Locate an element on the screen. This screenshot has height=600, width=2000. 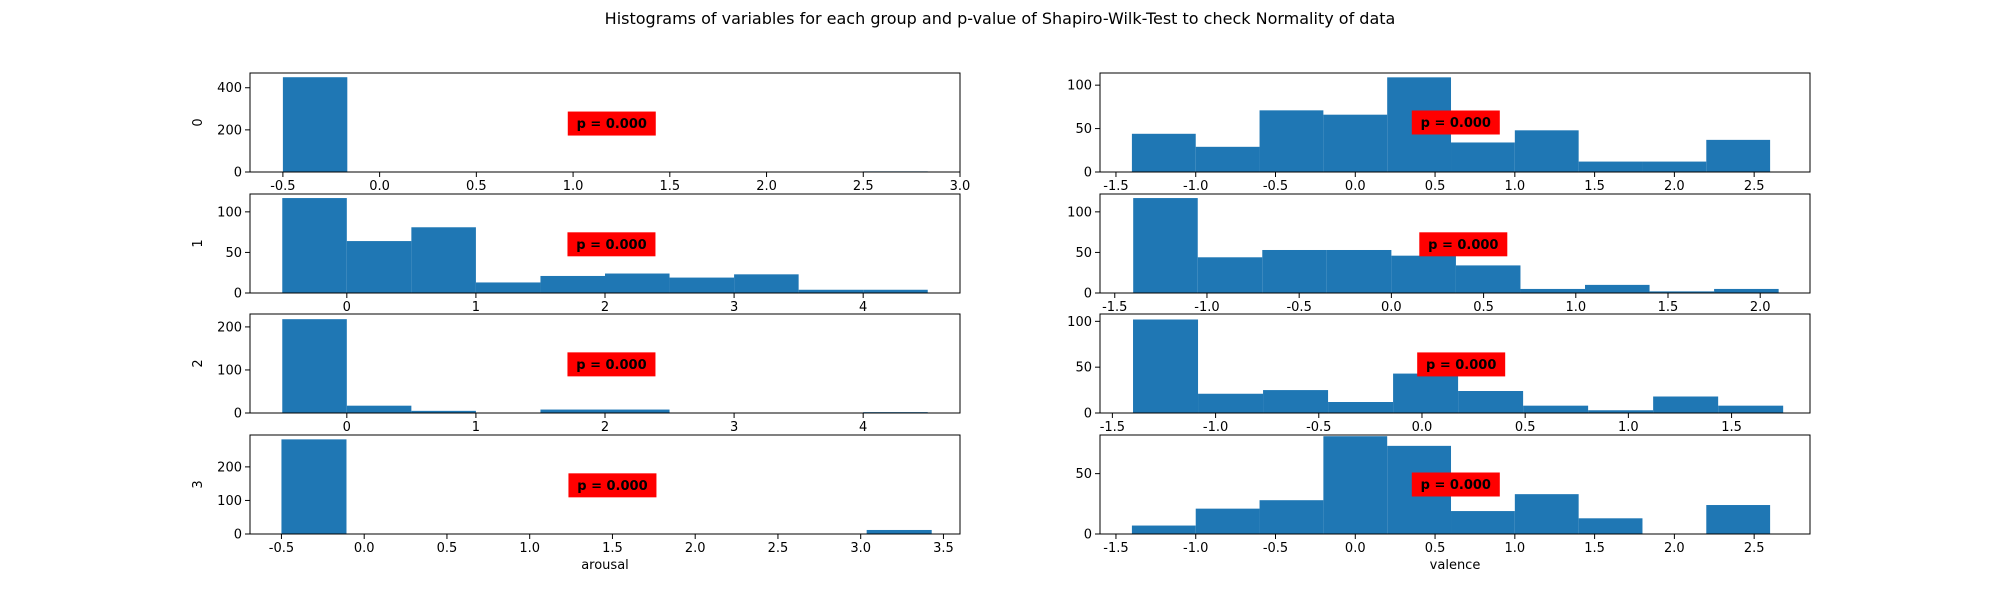
subplot-1-0: 0 1 2 3 4 0 50 100 1 p = 0.000 is located at coordinates (576, 254).